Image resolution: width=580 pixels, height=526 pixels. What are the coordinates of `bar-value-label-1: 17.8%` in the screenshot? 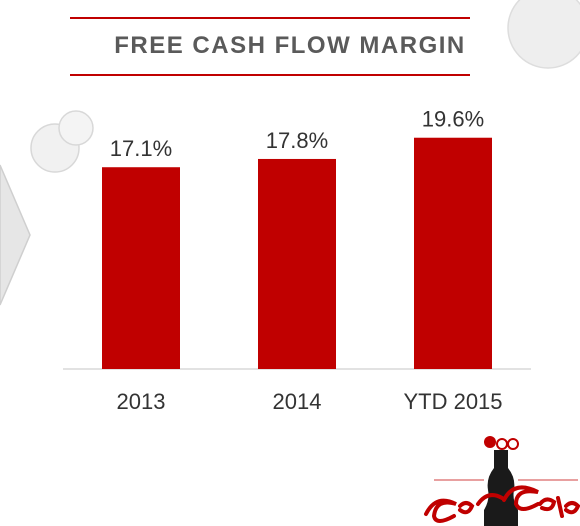 It's located at (297, 140).